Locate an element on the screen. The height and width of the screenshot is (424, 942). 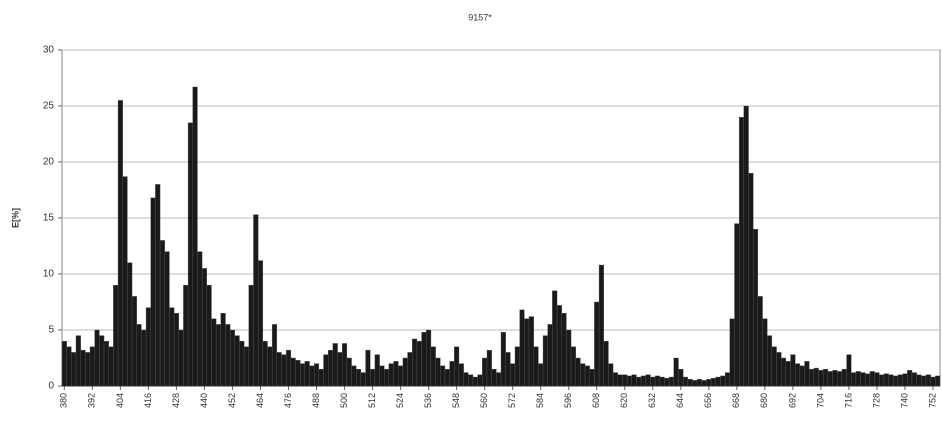
y-axis-label: E[%] is located at coordinates (15, 218).